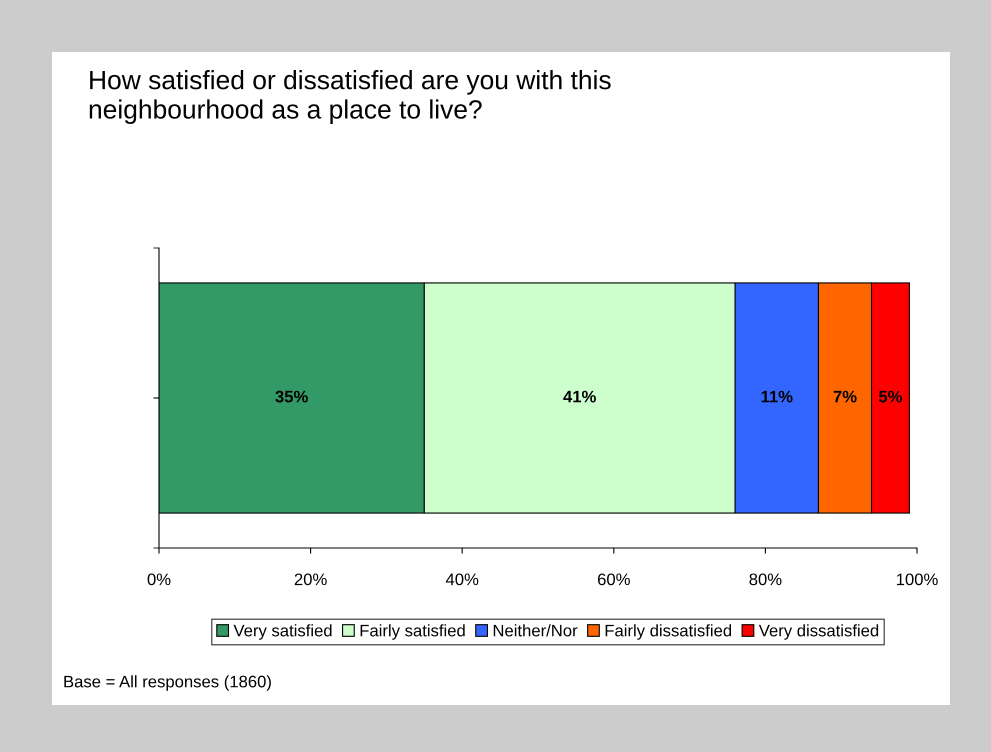 The height and width of the screenshot is (752, 991). I want to click on text: 11%, so click(777, 396).